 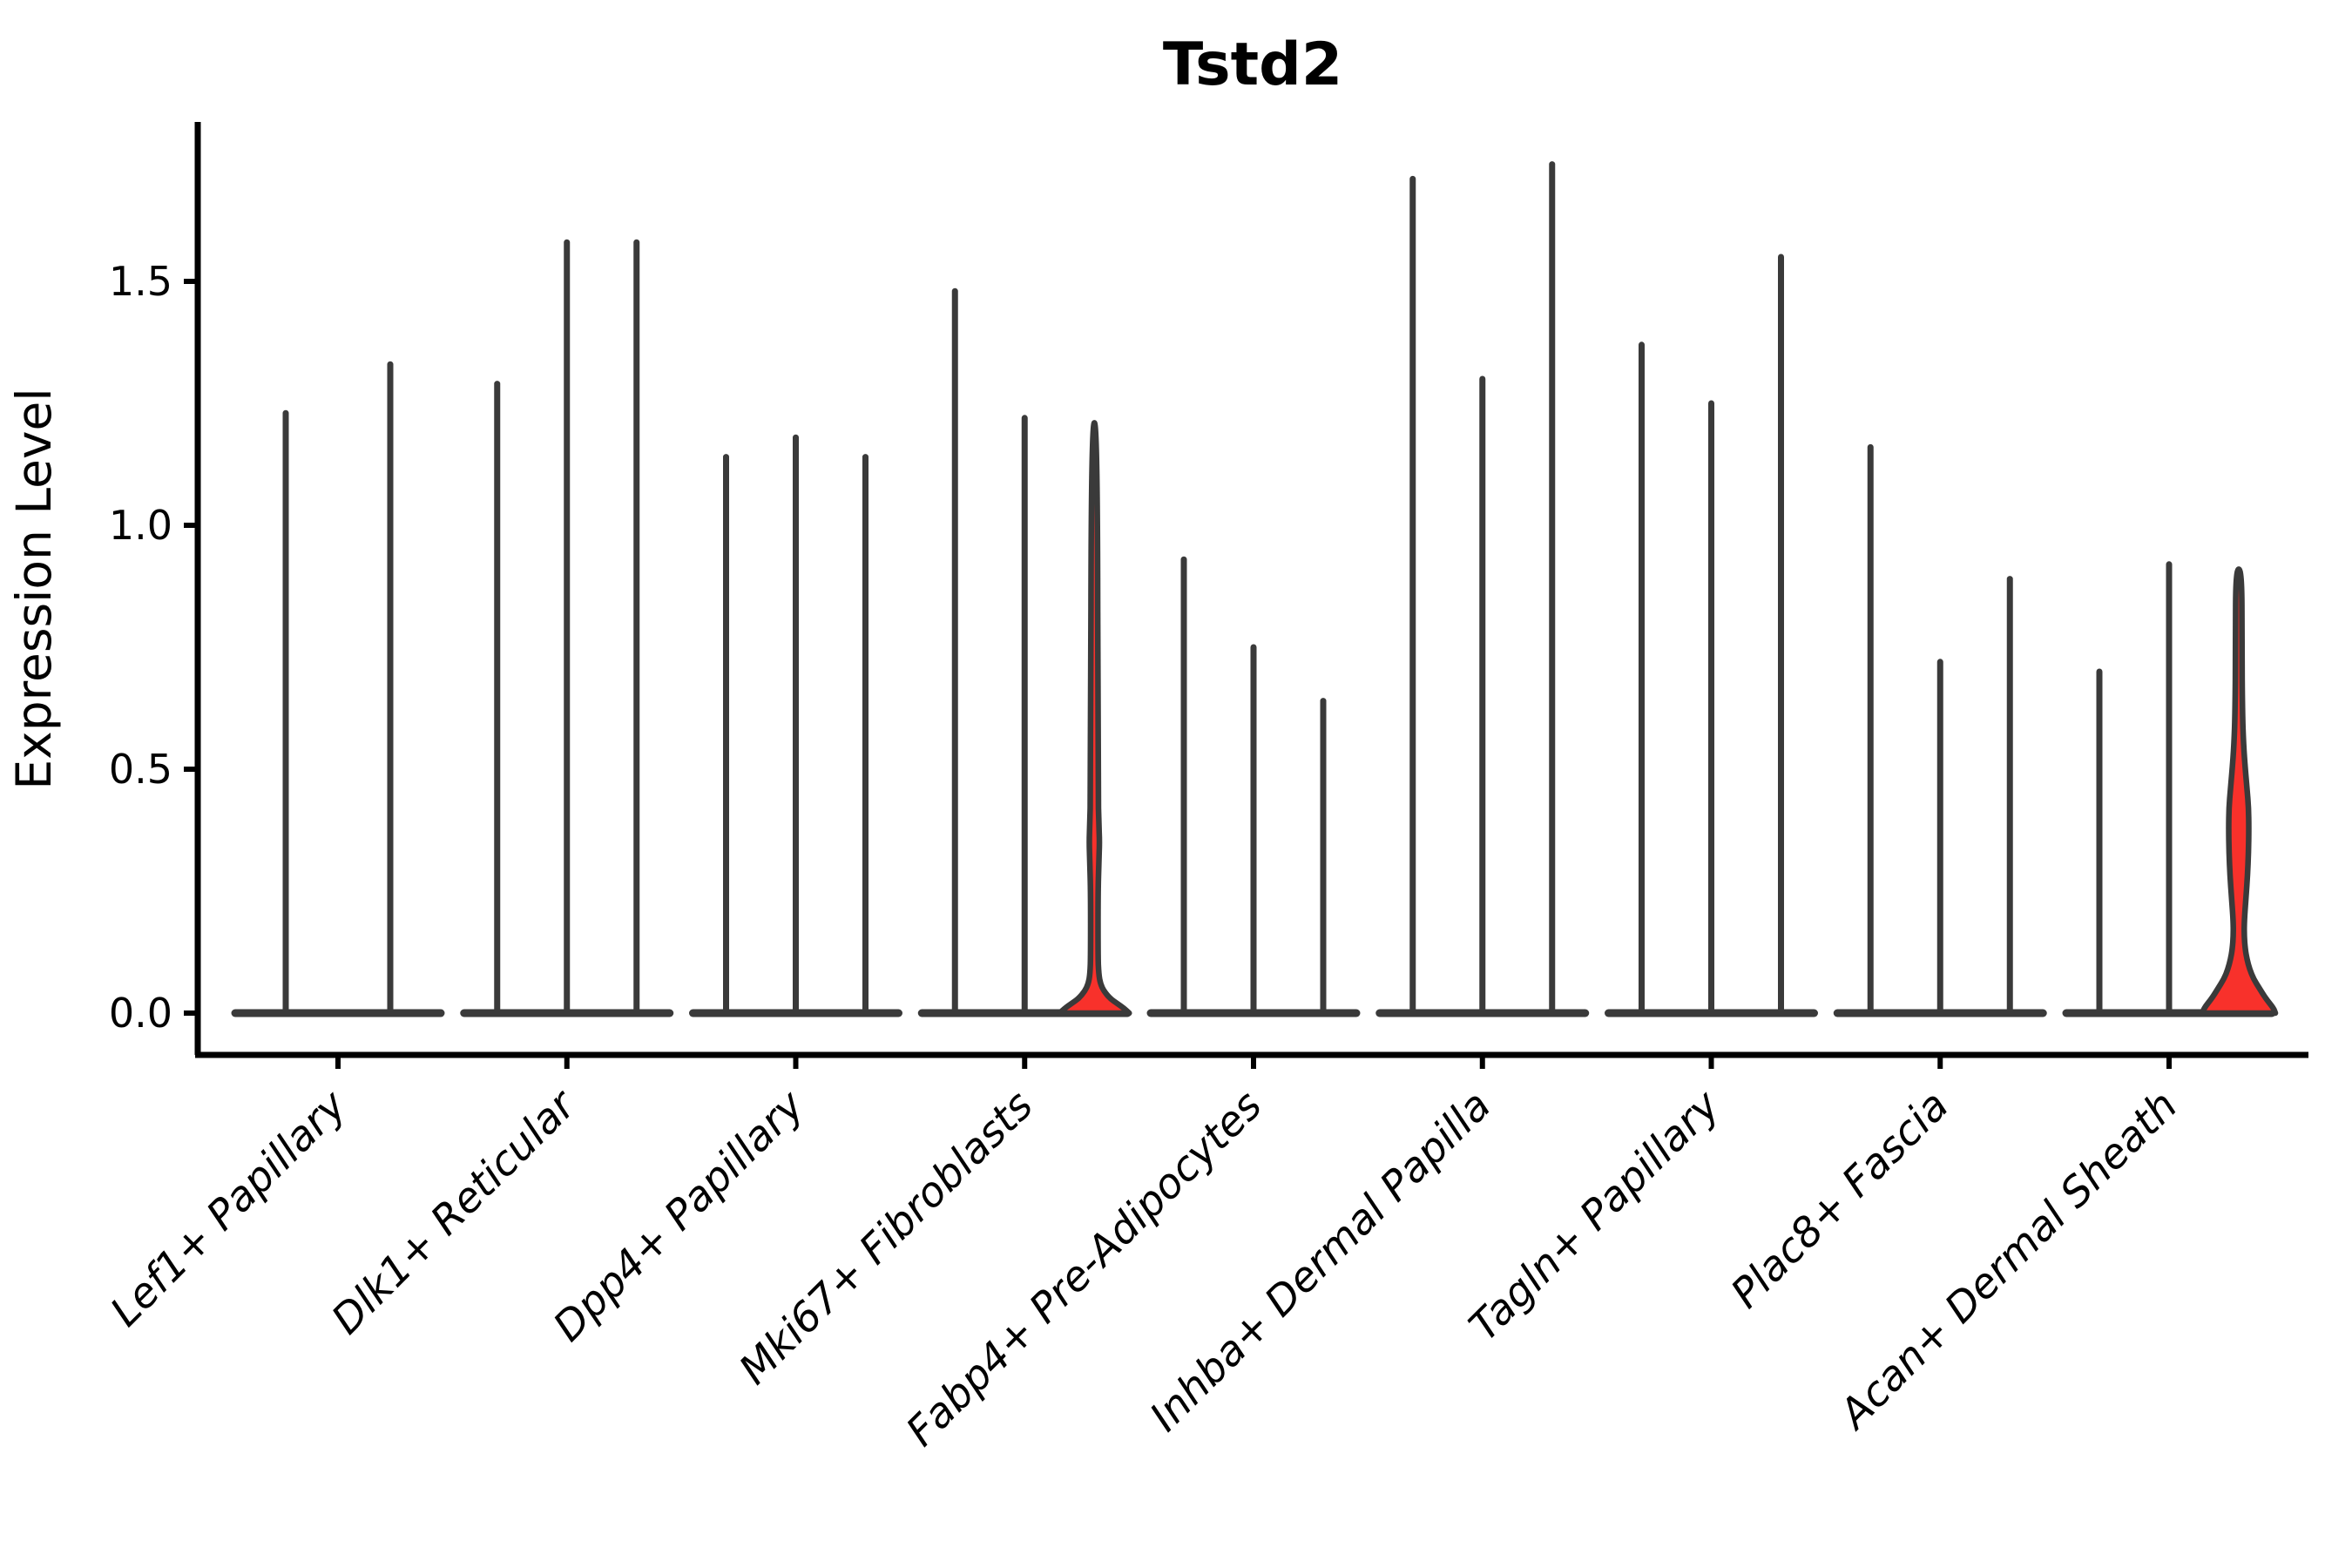 What do you see at coordinates (1840, 1200) in the screenshot?
I see `x-tick-label: Plac8+ Fascia` at bounding box center [1840, 1200].